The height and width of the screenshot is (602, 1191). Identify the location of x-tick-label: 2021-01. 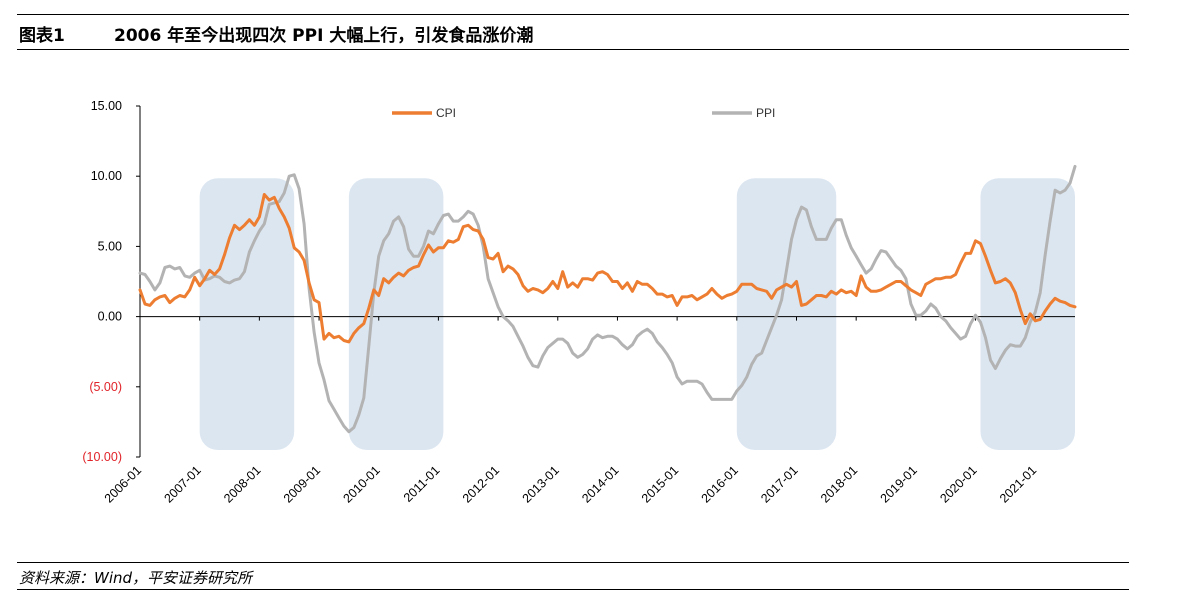
(1018, 484).